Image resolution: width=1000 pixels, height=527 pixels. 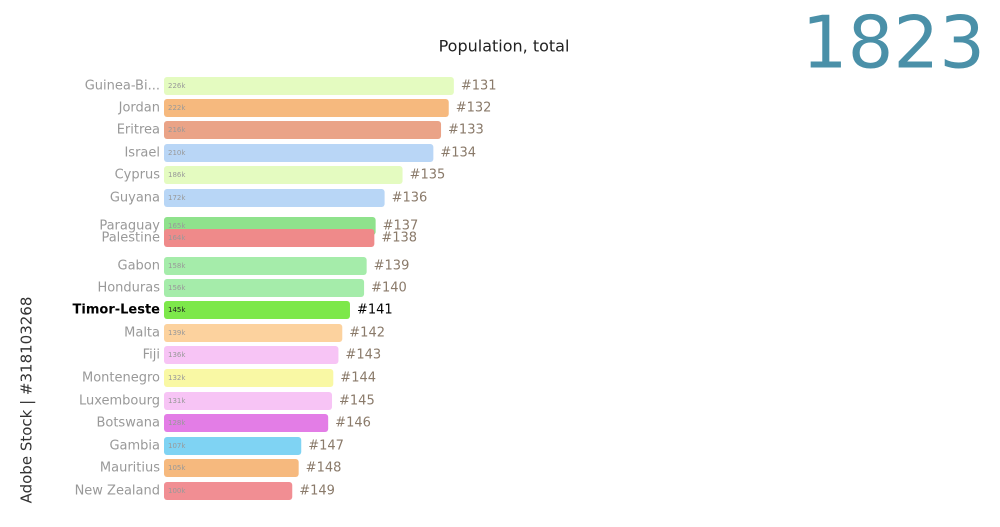 I want to click on value-label: 156k, so click(x=177, y=288).